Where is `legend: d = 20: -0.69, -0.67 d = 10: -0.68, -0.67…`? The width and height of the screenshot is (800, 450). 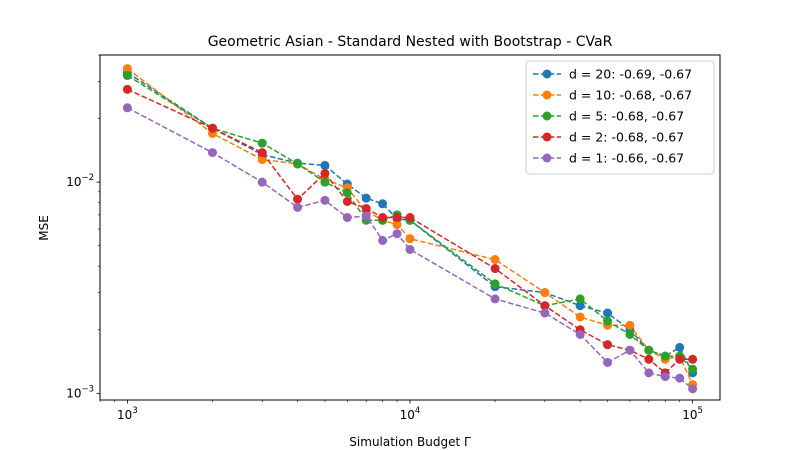 legend: d = 20: -0.69, -0.67 d = 10: -0.68, -0.67… is located at coordinates (620, 117).